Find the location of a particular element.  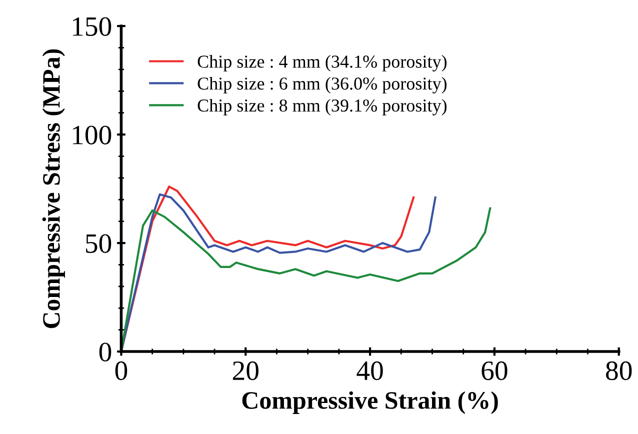

x-tick-label: 40 is located at coordinates (369, 370).